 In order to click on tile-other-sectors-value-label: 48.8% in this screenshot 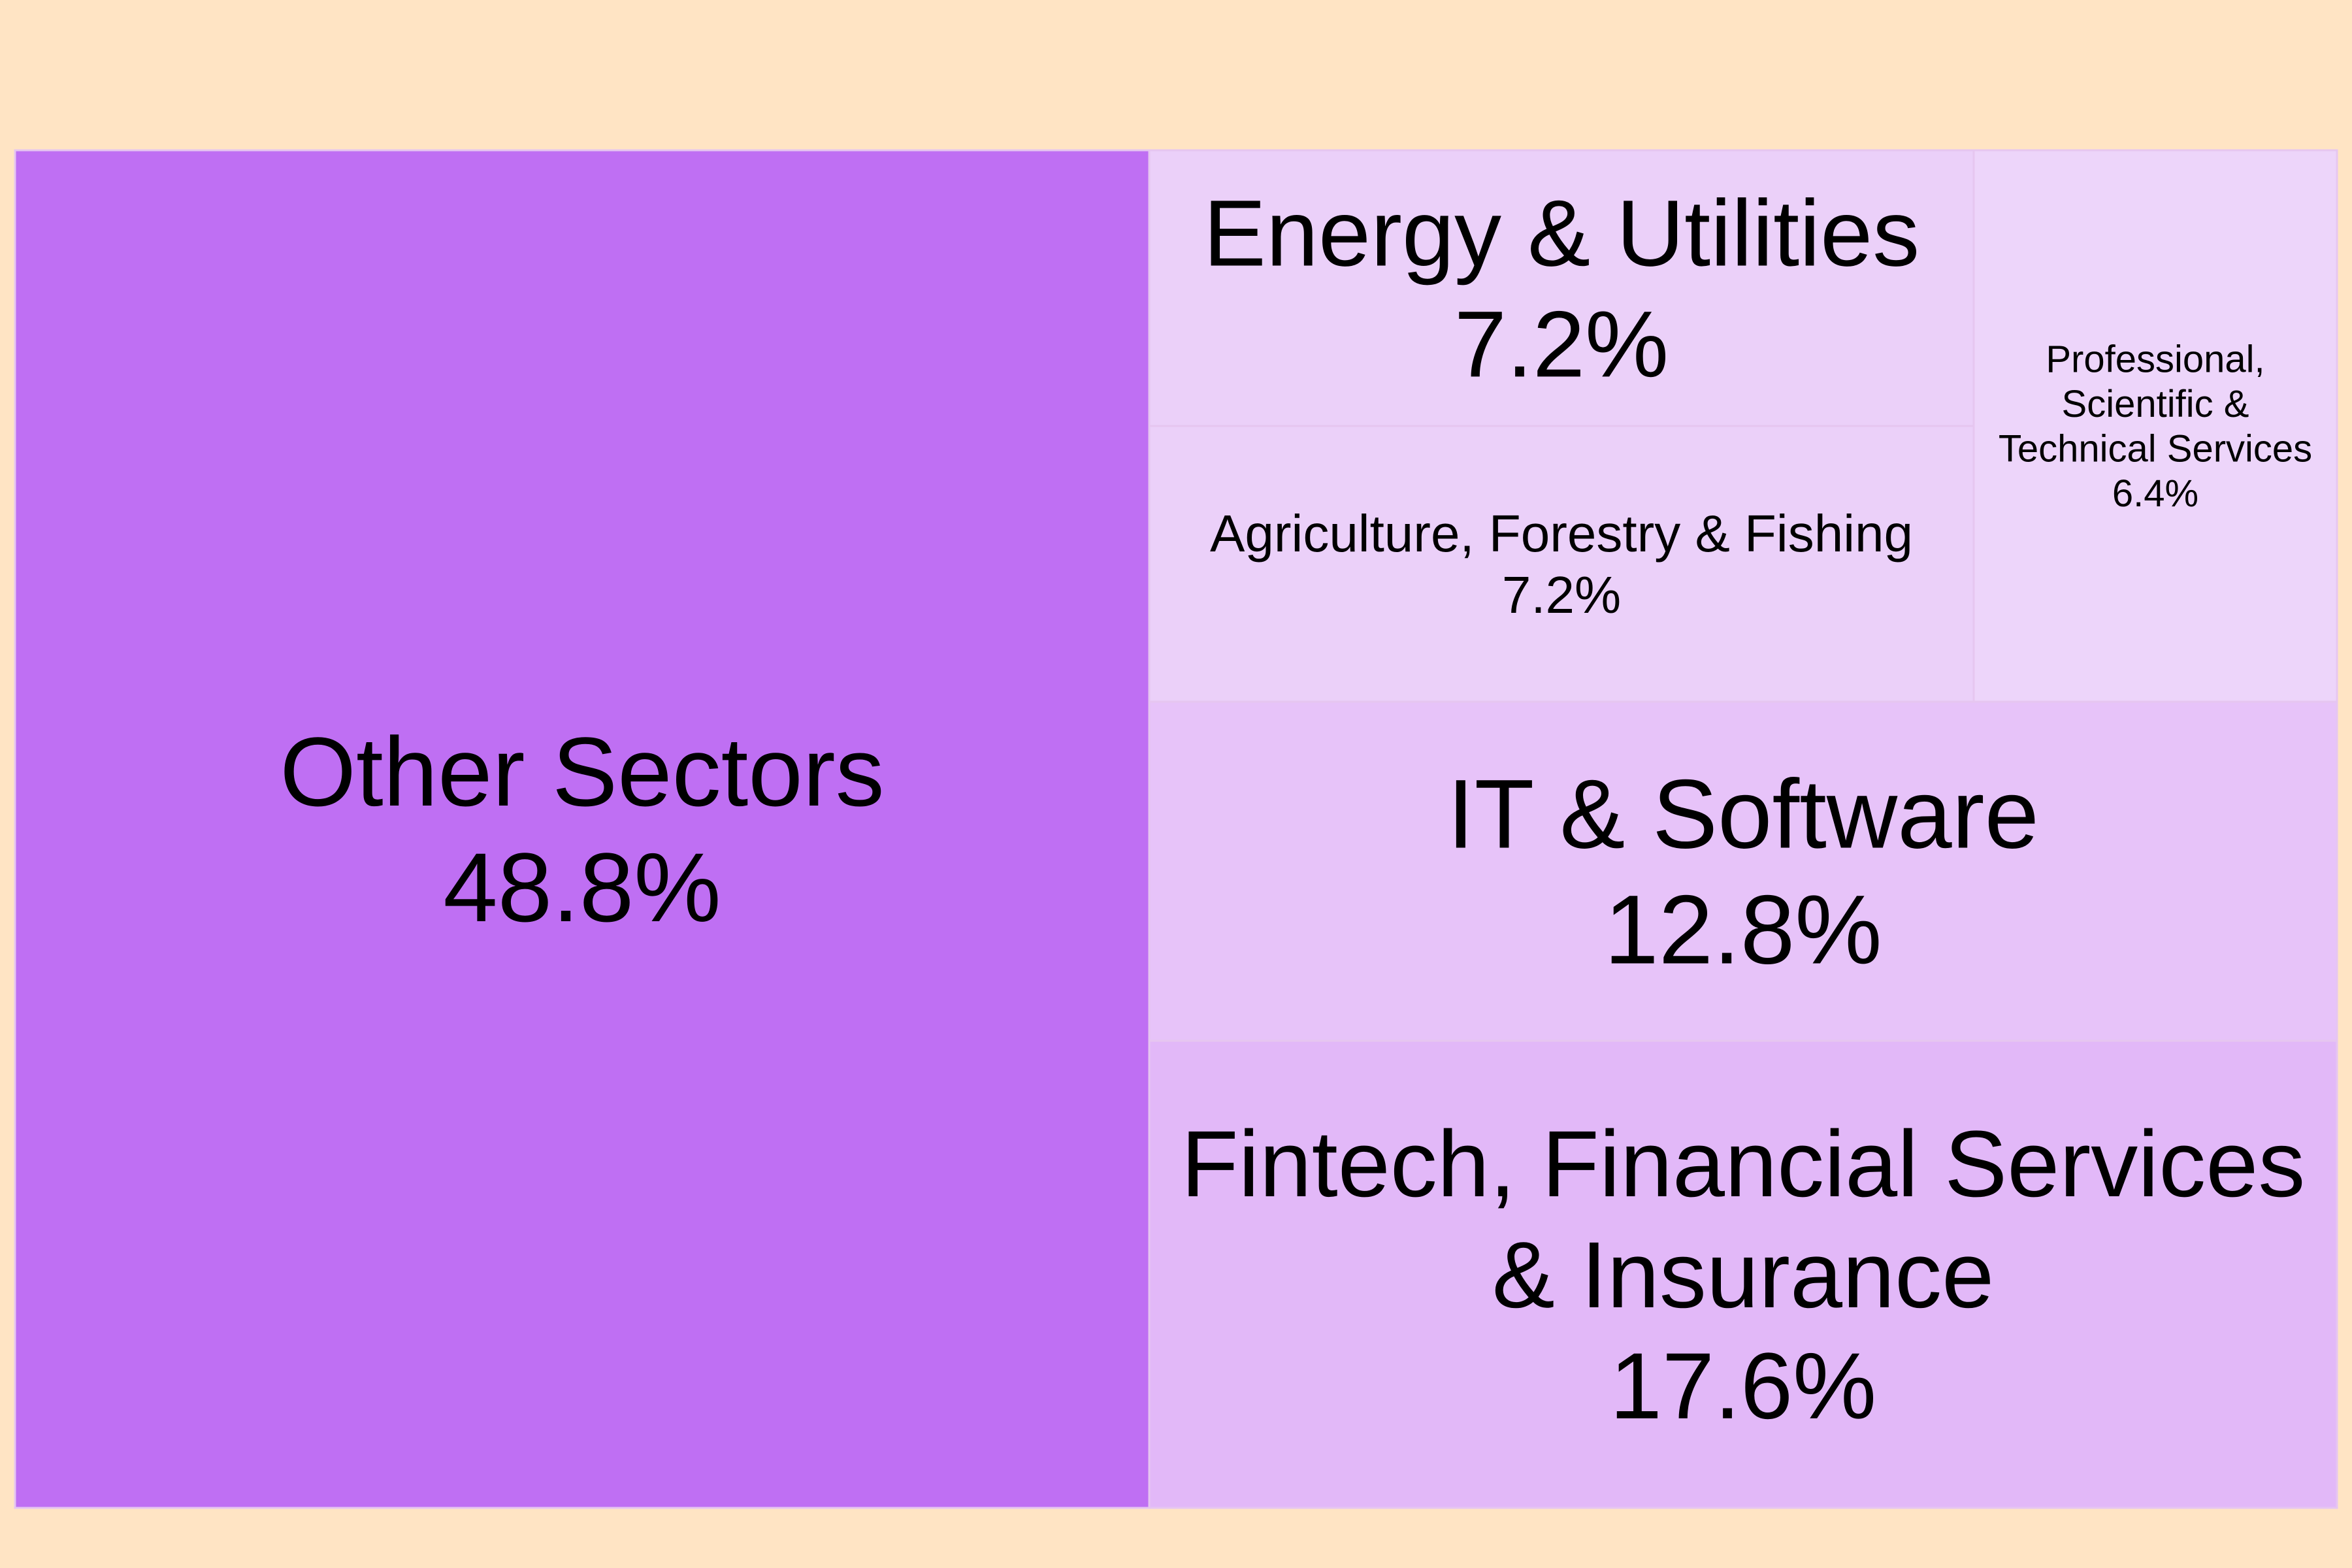, I will do `click(582, 887)`.